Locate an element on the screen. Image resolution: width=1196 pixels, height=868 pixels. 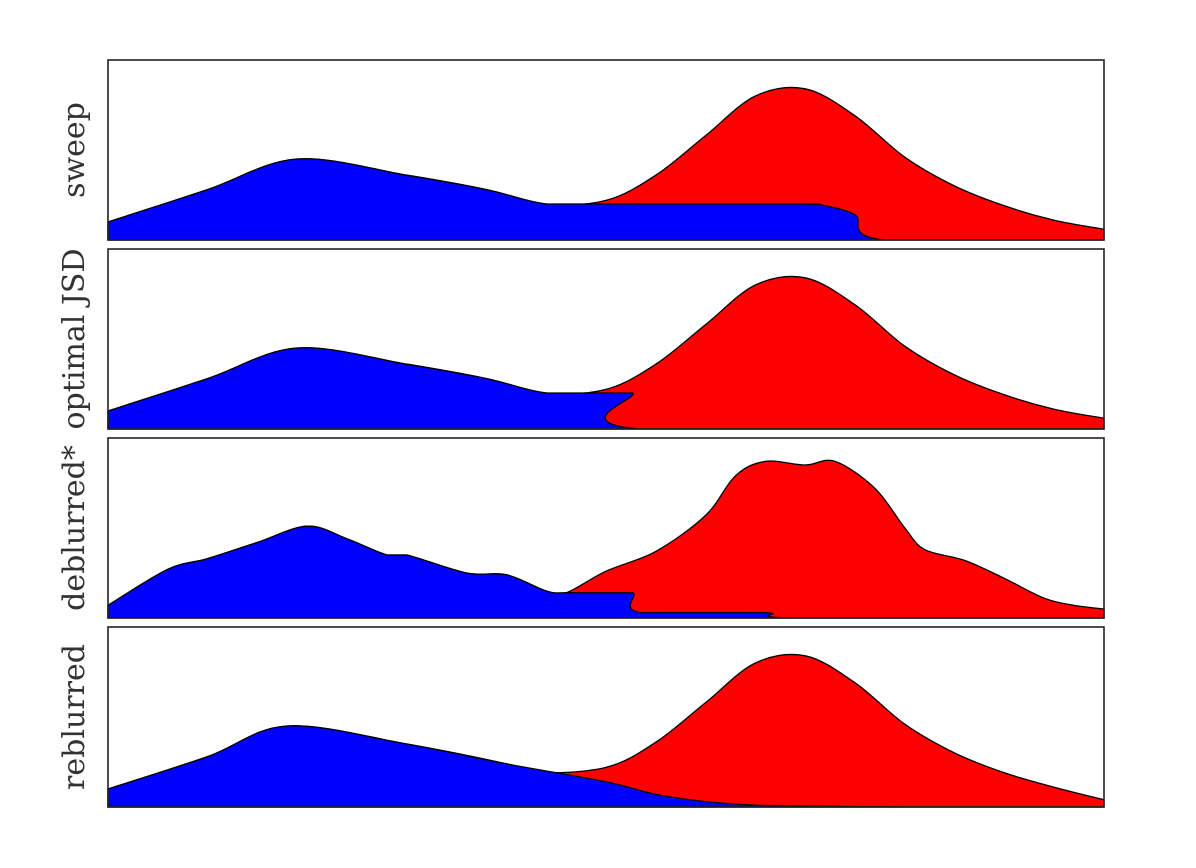
y-axis-label: optimal JSD is located at coordinates (74, 338).